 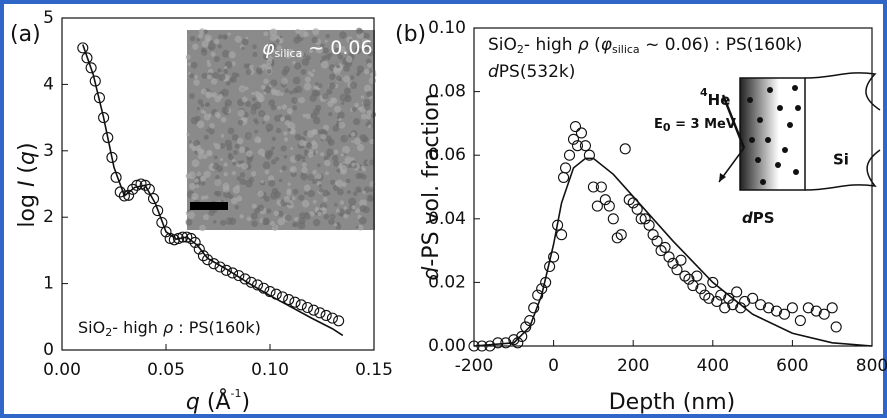 What do you see at coordinates (715, 97) in the screenshot?
I see `ion-label: 4He` at bounding box center [715, 97].